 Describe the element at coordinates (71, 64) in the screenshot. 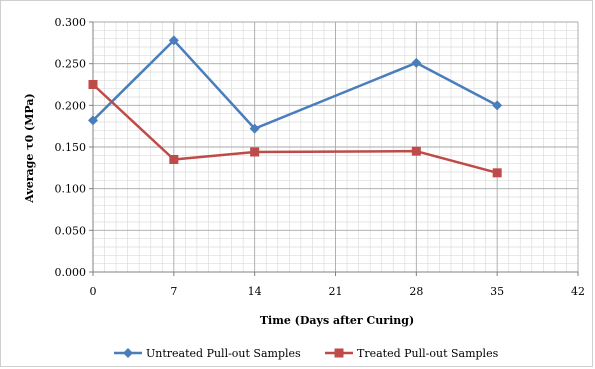

I see `y-tick-label: 0.250` at that location.